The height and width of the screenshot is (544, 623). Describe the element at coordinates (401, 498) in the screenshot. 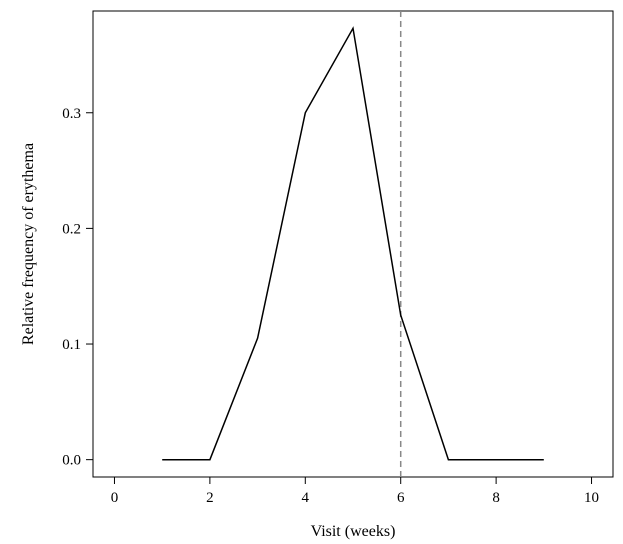

I see `x-tick-label: 6` at that location.